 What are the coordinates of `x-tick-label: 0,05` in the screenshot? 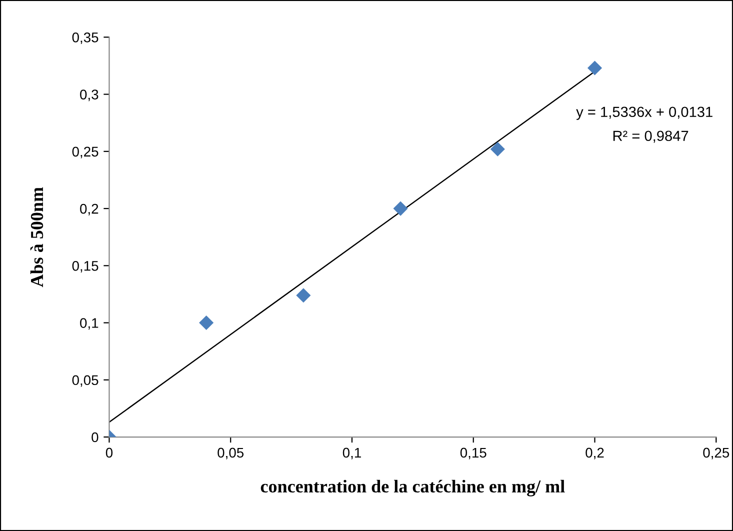 It's located at (231, 454).